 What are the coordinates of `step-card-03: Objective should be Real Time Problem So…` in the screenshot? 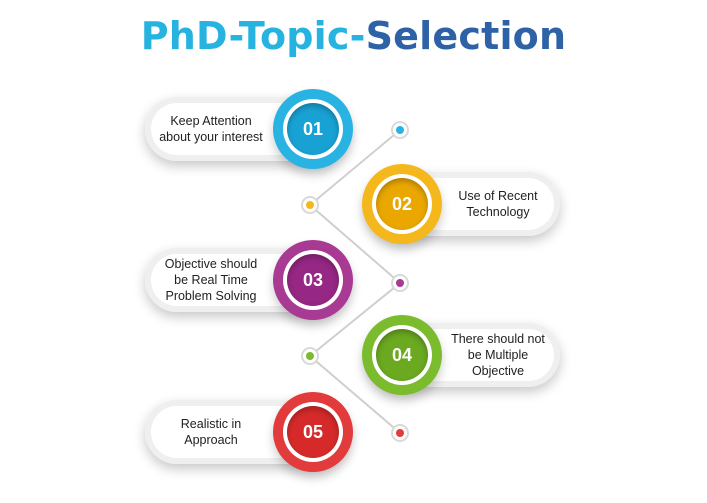 It's located at (249, 280).